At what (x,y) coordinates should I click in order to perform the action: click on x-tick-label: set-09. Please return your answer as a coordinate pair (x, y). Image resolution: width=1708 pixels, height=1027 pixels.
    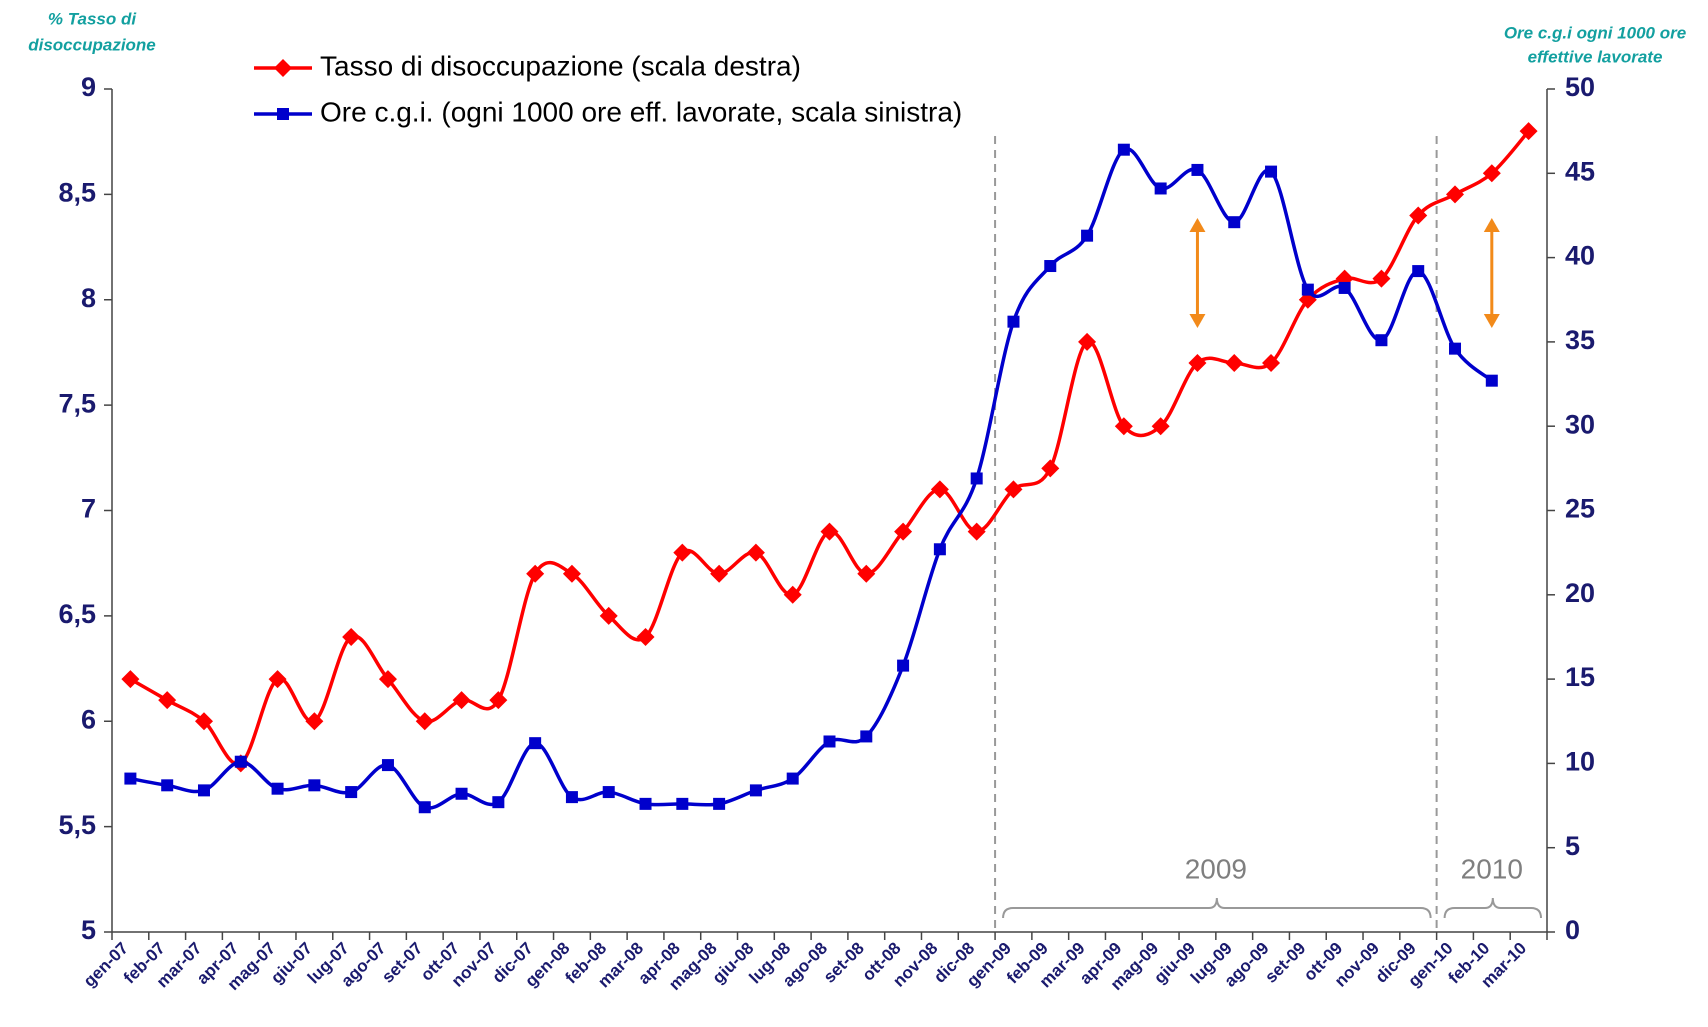
    Looking at the image, I should click on (1285, 963).